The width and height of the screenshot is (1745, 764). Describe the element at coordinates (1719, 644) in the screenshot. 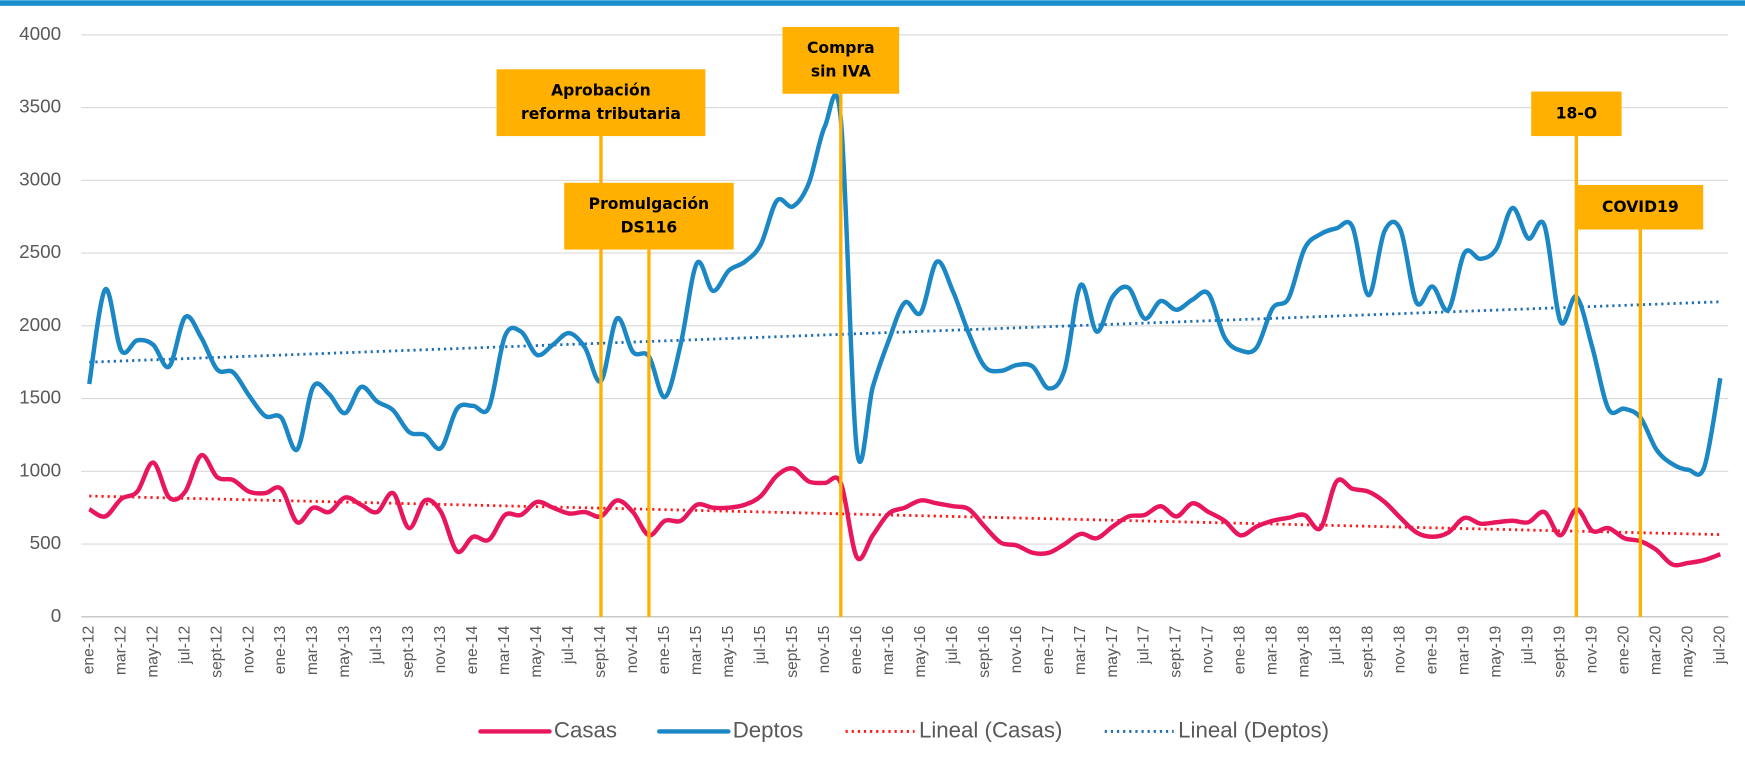

I see `x-tick-label: jul-20` at that location.